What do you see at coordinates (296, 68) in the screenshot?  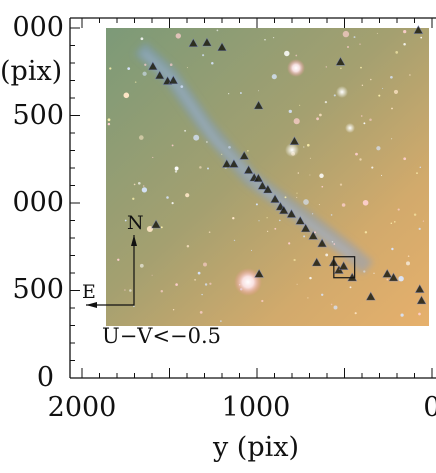 I see `bright-star-glow` at bounding box center [296, 68].